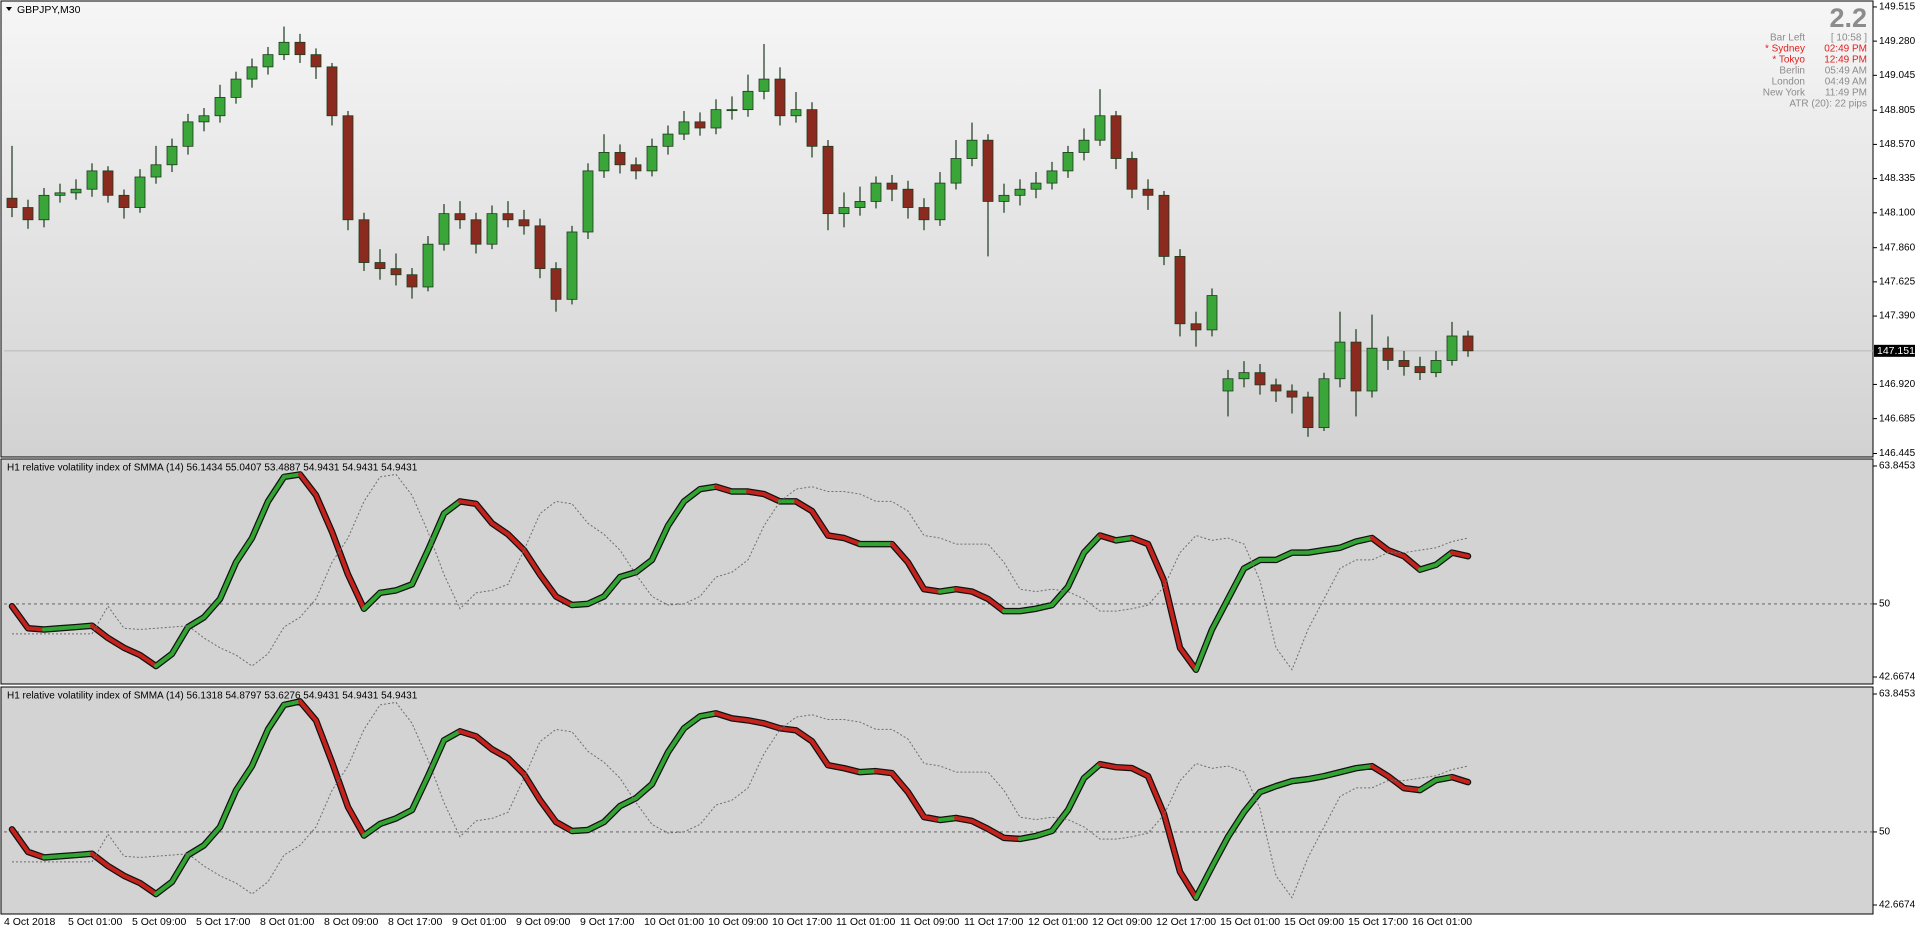  What do you see at coordinates (1897, 316) in the screenshot?
I see `y-tick-label: 147.390` at bounding box center [1897, 316].